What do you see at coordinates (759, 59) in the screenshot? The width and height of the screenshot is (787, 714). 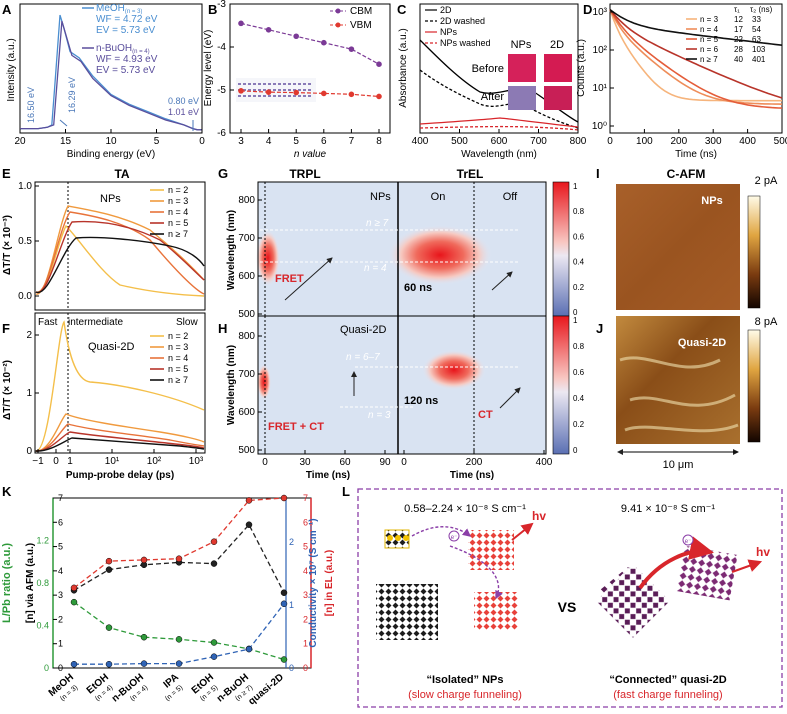 I see `tau2-value: 401` at bounding box center [759, 59].